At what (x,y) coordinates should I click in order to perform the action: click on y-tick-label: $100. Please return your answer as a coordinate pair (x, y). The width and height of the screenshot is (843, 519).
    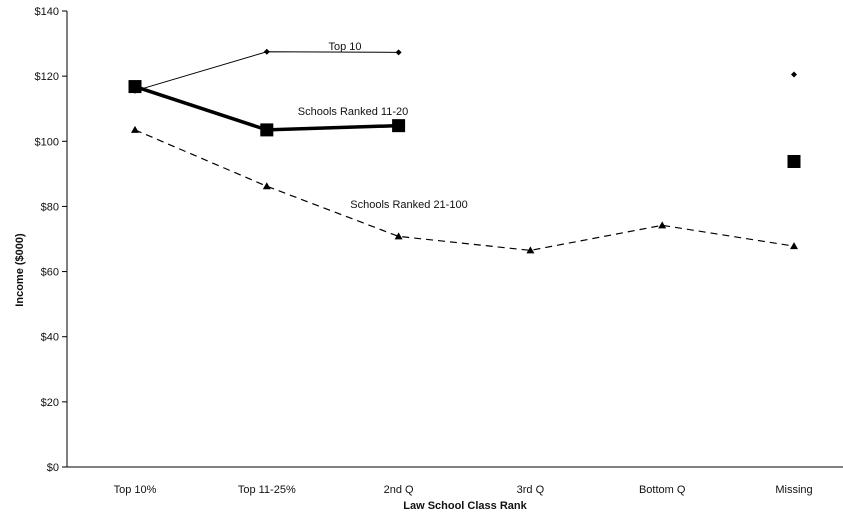
    Looking at the image, I should click on (47, 142).